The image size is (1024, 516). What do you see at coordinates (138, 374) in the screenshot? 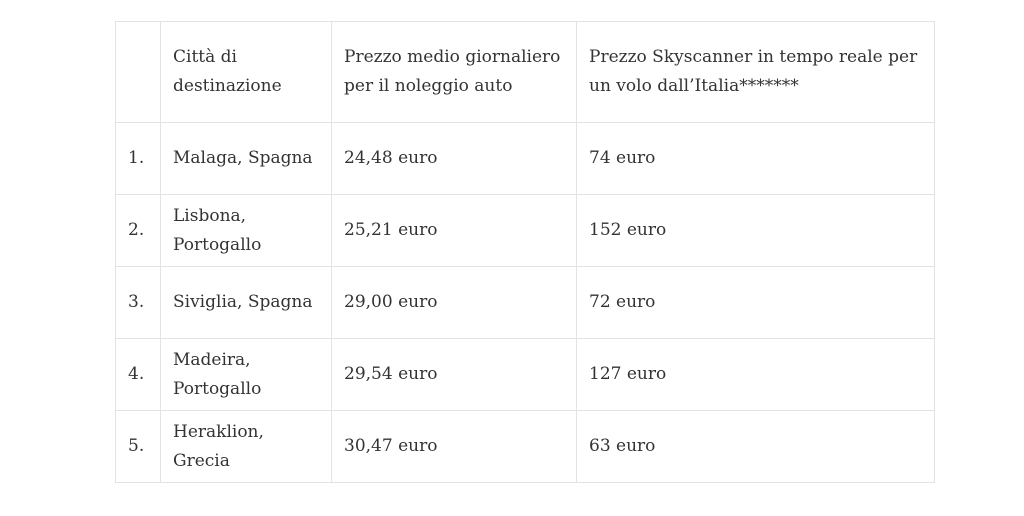
I see `row-number-cell: 4.` at bounding box center [138, 374].